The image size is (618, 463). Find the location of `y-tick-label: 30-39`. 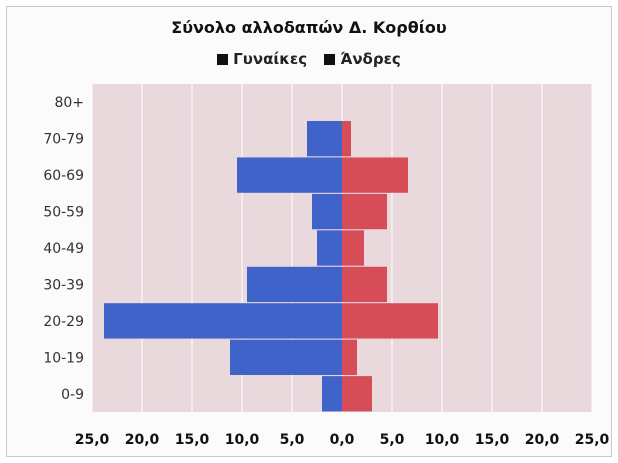

y-tick-label: 30-39 is located at coordinates (63, 285).